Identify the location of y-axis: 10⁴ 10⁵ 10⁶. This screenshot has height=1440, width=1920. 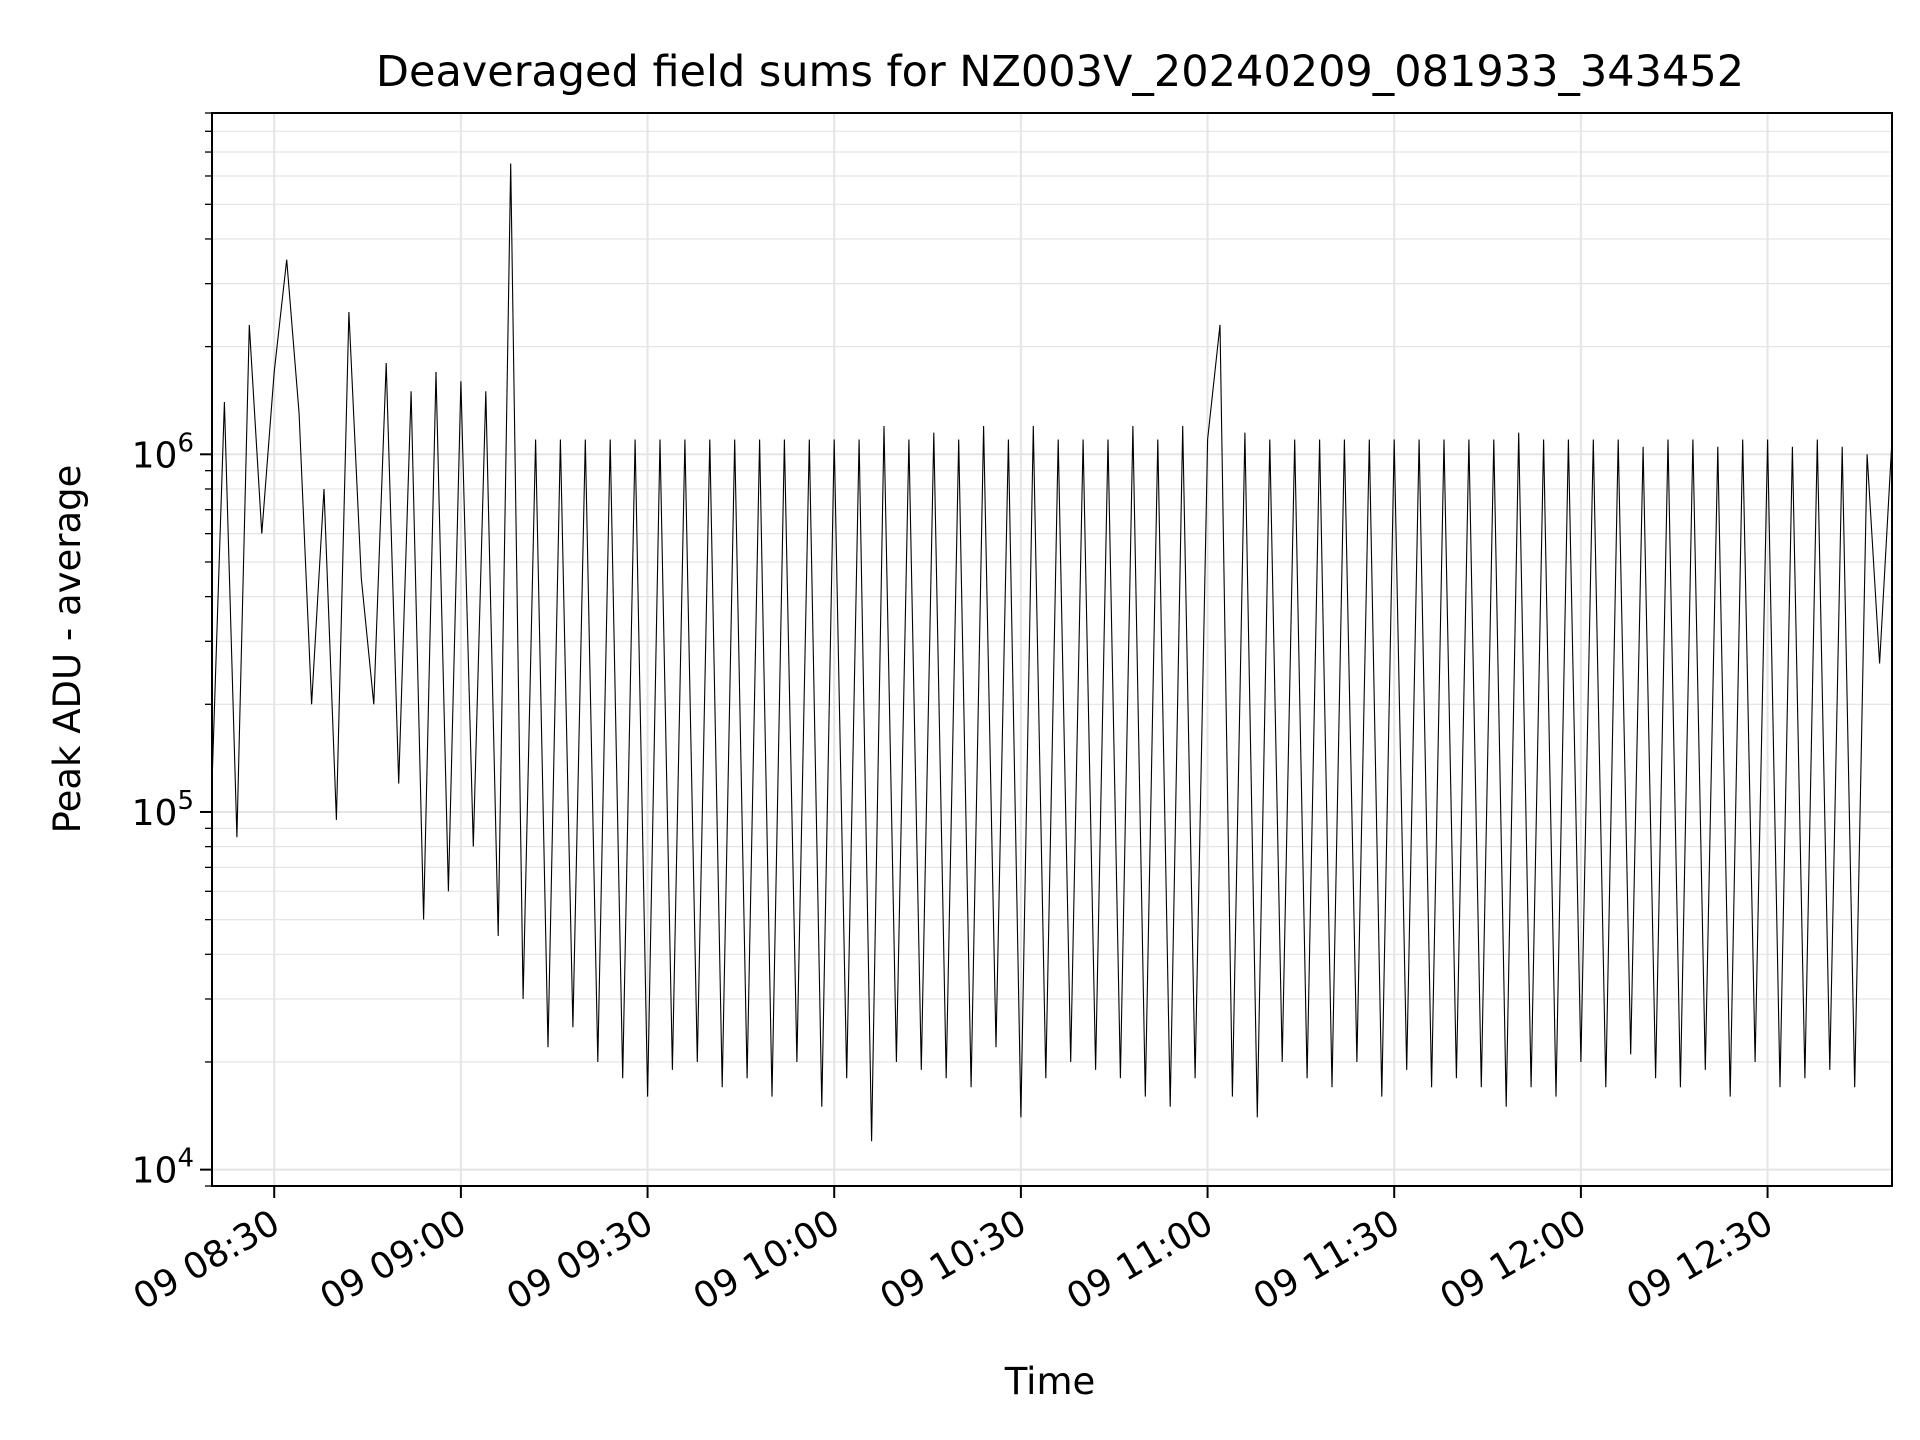
(172, 652).